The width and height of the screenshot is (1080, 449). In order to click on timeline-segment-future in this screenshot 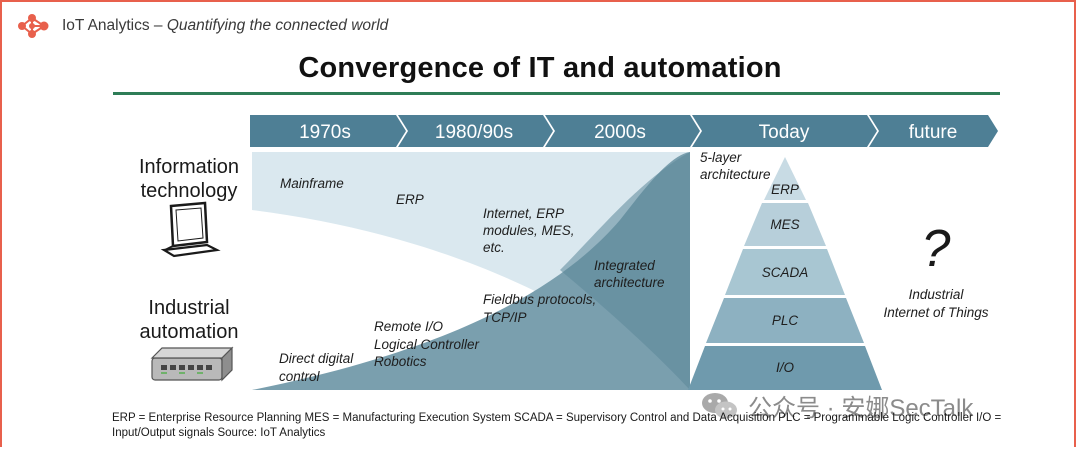, I will do `click(933, 131)`.